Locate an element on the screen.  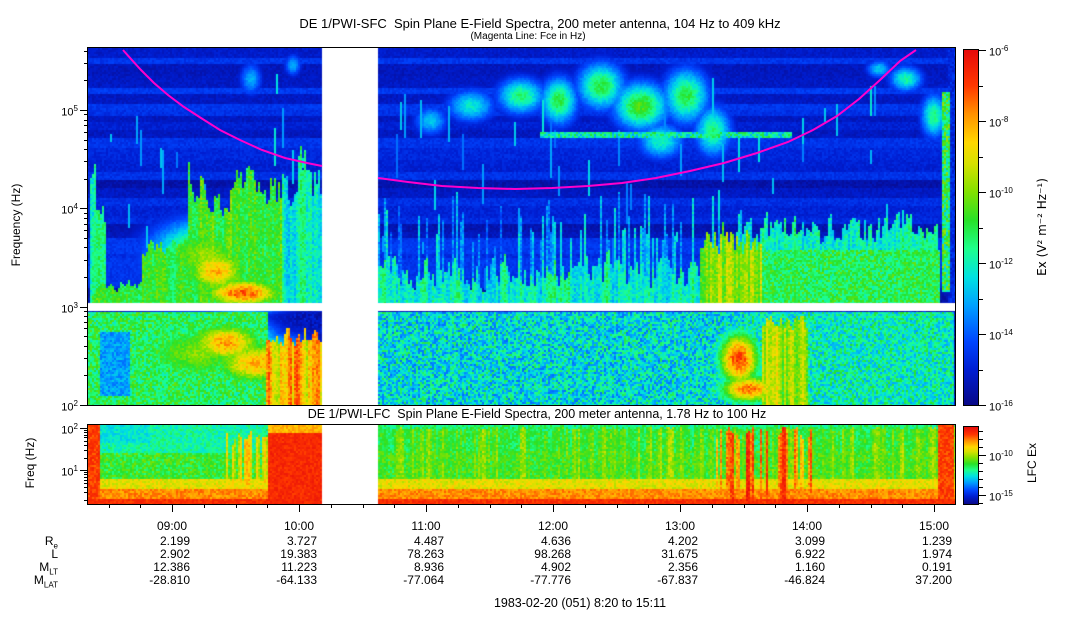
ephemeris-value: 6.922 is located at coordinates (809, 554).